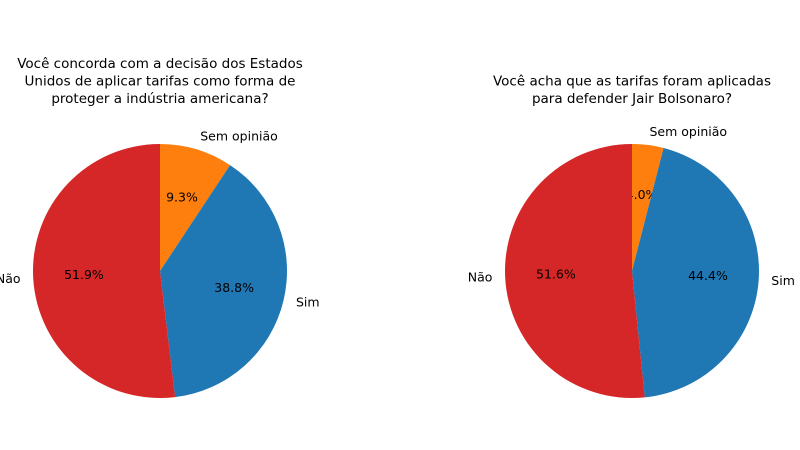 The image size is (800, 450). I want to click on chart-title-line: Você acha que as tarifas foram aplicadas, so click(632, 82).